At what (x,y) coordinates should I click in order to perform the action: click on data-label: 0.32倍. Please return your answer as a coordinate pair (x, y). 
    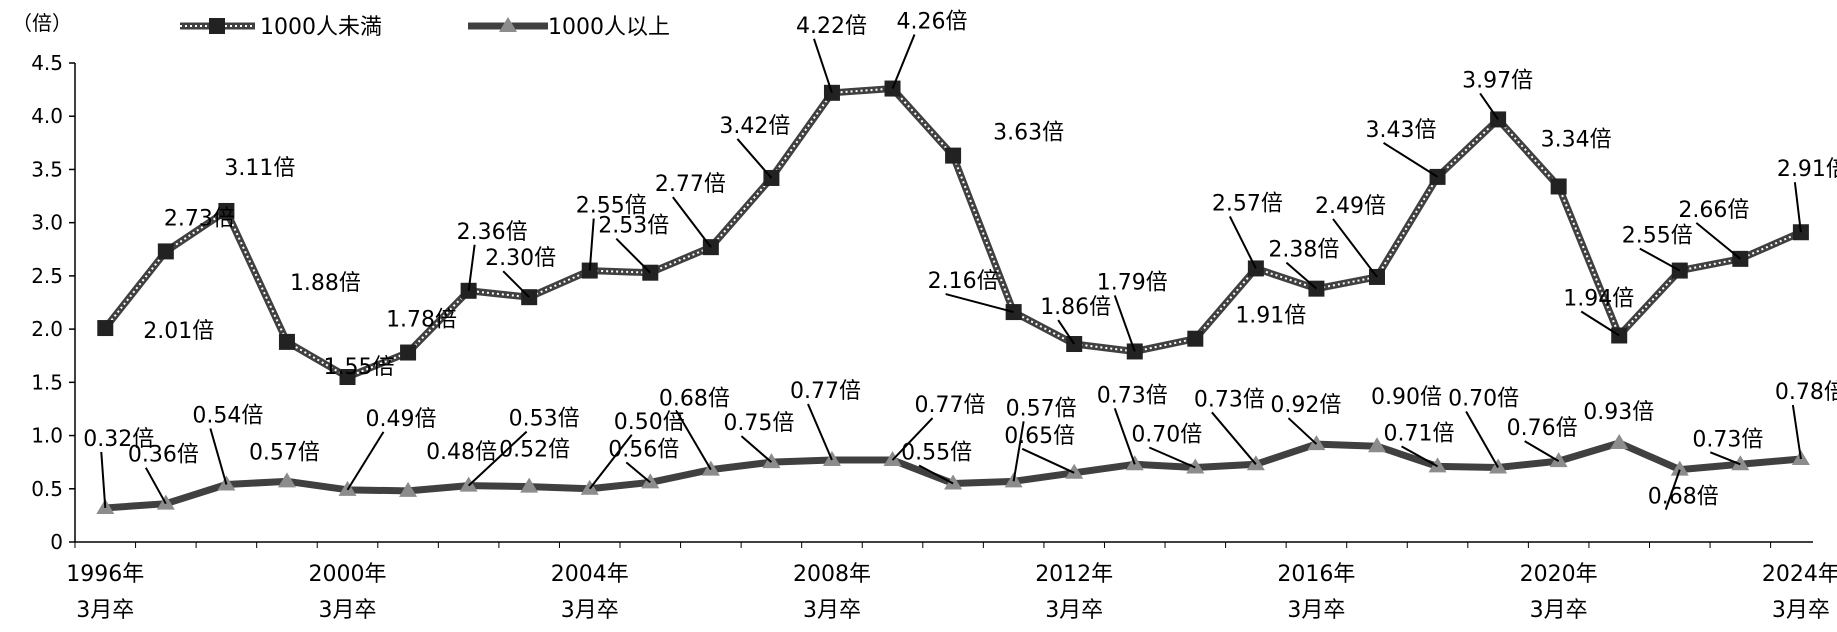
    Looking at the image, I should click on (118, 439).